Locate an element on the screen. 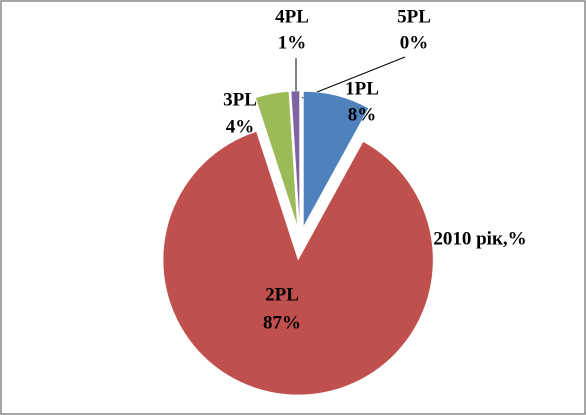 The height and width of the screenshot is (415, 586). chart-title: 2010 рік,% is located at coordinates (479, 238).